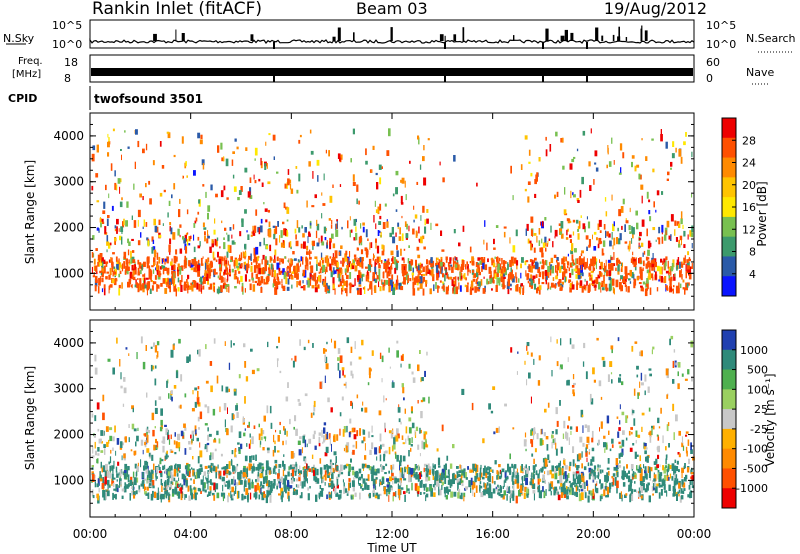  I want to click on colorbar-tick-label: 16, so click(749, 207).